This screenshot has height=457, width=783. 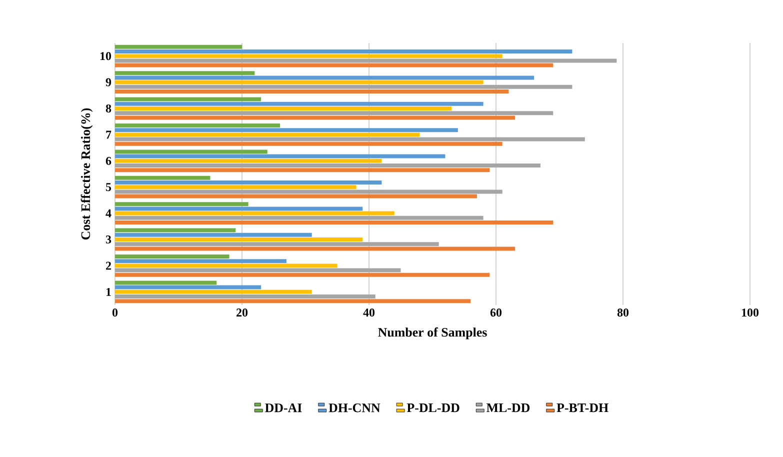 I want to click on y-tick-label: 4, so click(x=109, y=213).